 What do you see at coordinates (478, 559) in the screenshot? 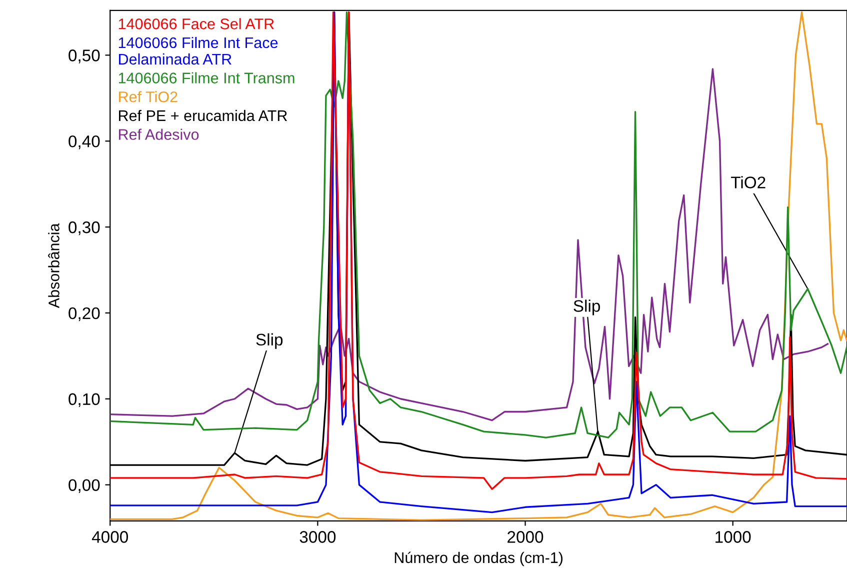
I see `x-axis-title: Número de ondas (cm-1)` at bounding box center [478, 559].